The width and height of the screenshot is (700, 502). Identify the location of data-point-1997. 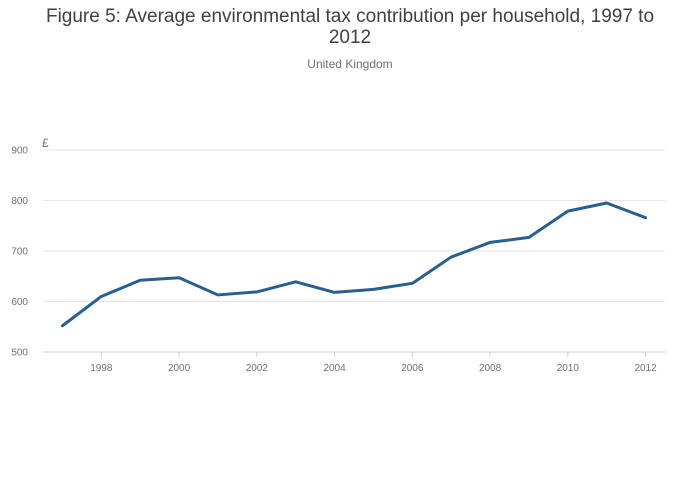
(62, 326).